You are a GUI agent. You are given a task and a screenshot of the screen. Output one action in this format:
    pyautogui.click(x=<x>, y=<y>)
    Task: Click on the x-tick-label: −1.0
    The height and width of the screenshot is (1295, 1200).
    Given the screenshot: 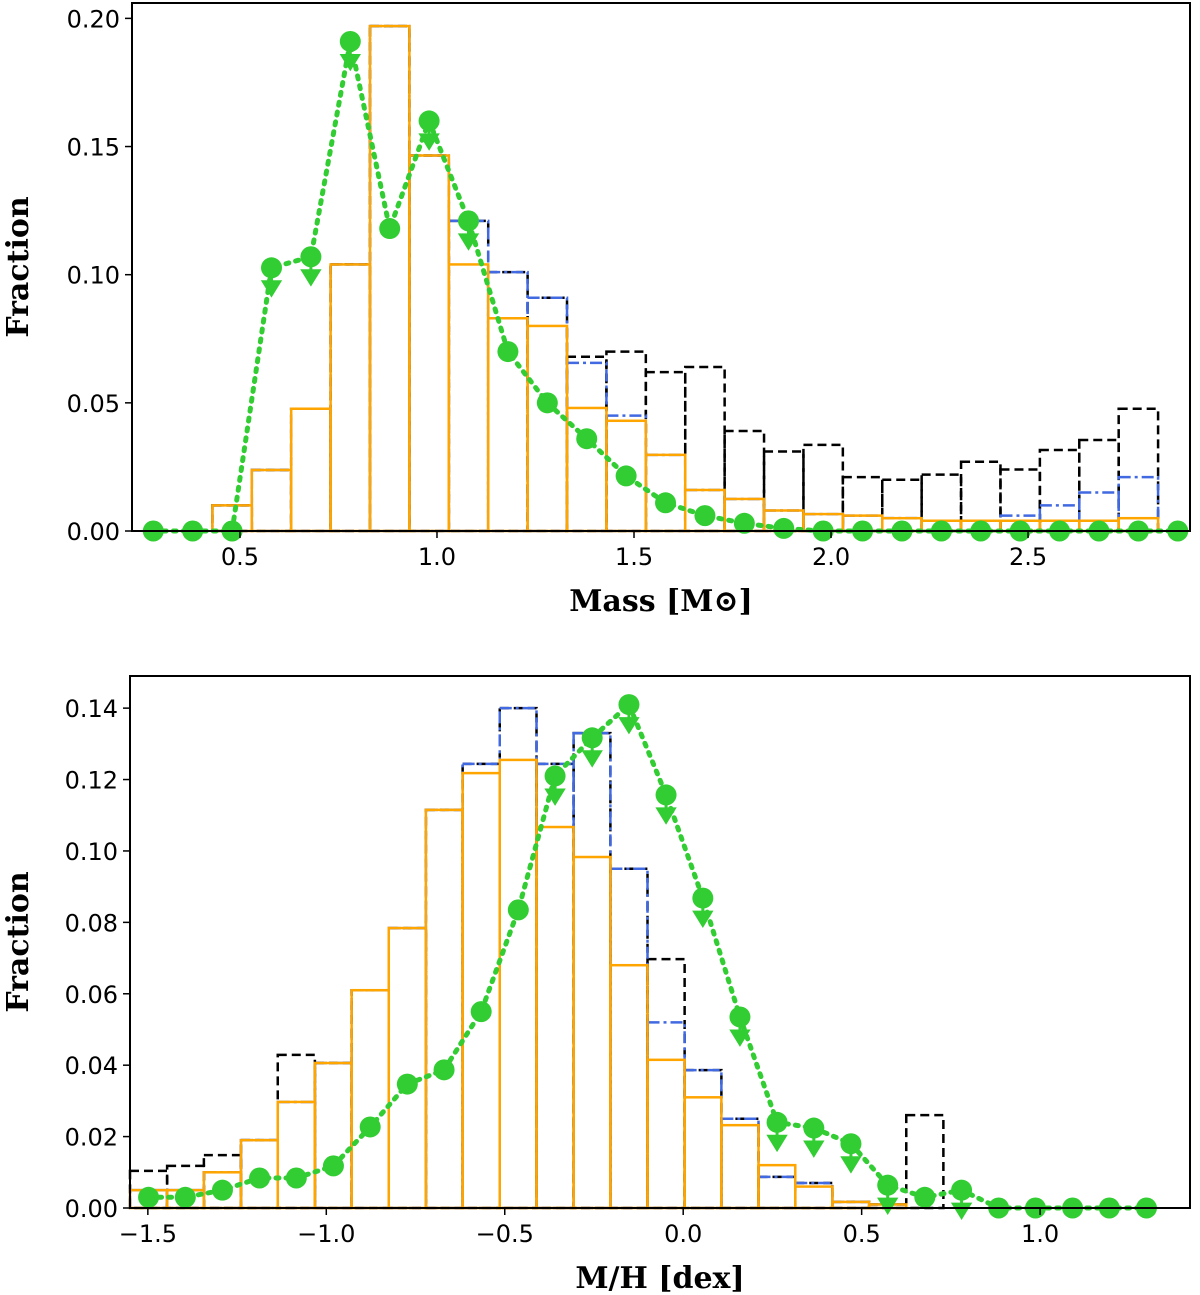 What is the action you would take?
    pyautogui.click(x=326, y=1234)
    